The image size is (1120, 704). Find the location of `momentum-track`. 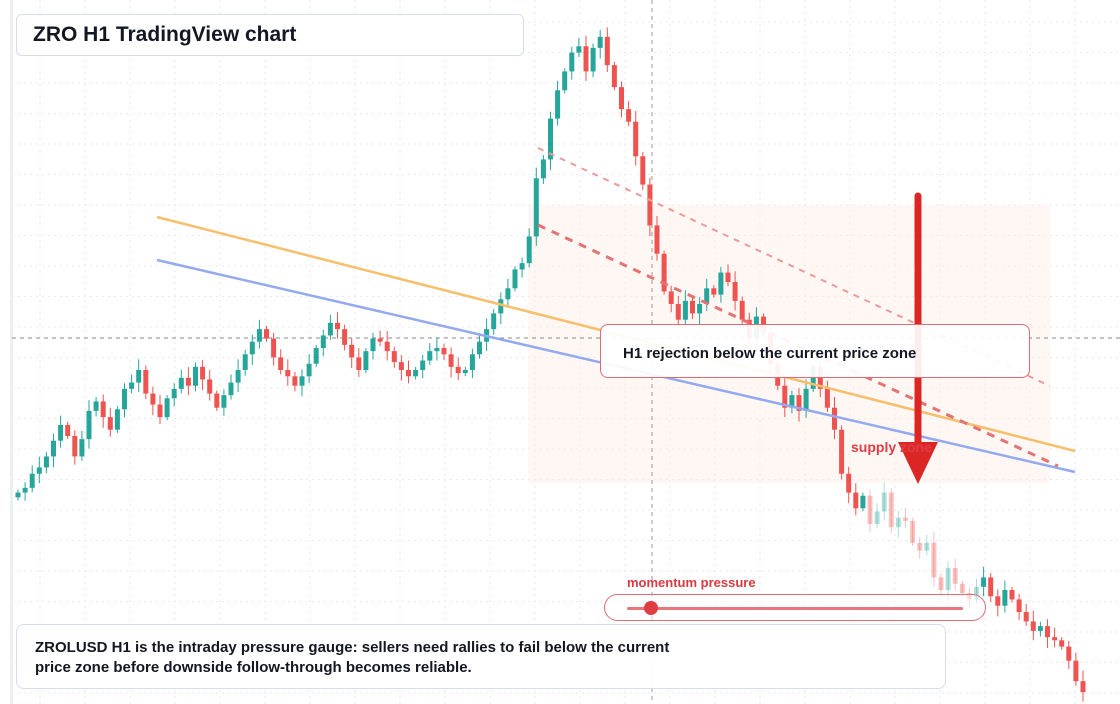

momentum-track is located at coordinates (795, 608).